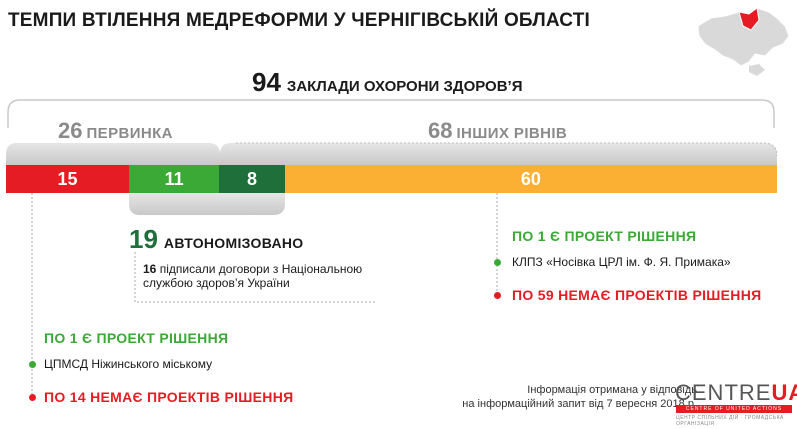  I want to click on logo-subtitle: CENTRE OF UNITED ACTIONS, so click(734, 409).